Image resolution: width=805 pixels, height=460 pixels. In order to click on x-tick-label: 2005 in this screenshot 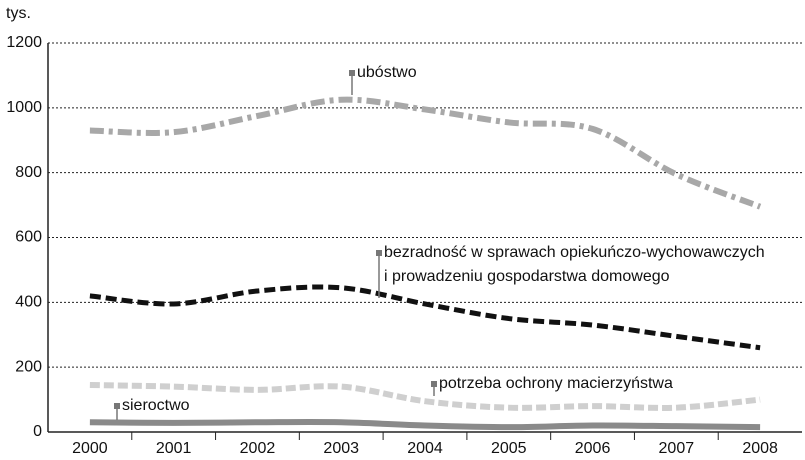, I will do `click(509, 448)`.